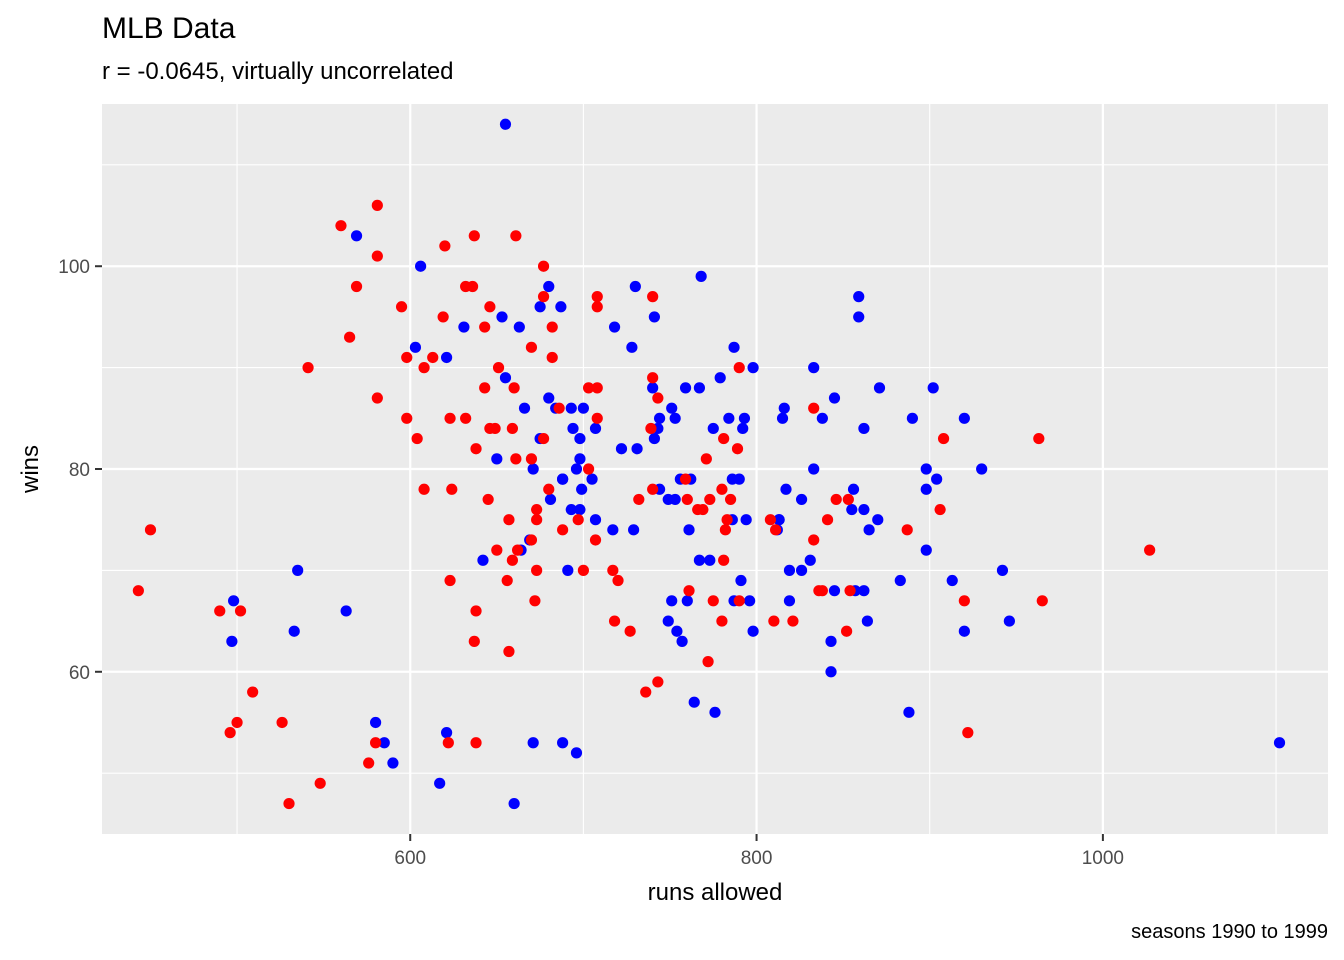 This screenshot has height=960, width=1344. What do you see at coordinates (759, 851) in the screenshot?
I see `x-axis-ticks: 600 800 1000` at bounding box center [759, 851].